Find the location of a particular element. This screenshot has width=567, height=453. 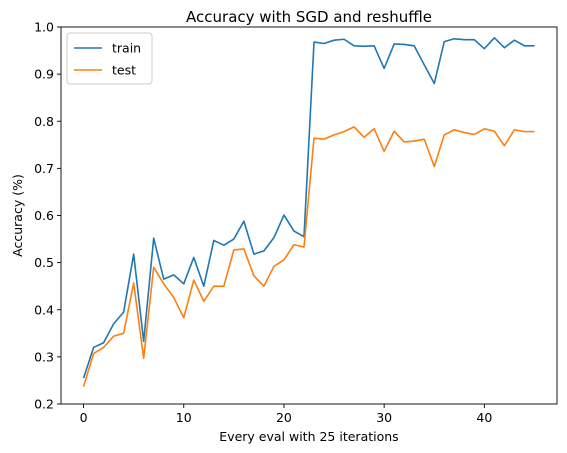

x-tick-label: 10 is located at coordinates (184, 417).